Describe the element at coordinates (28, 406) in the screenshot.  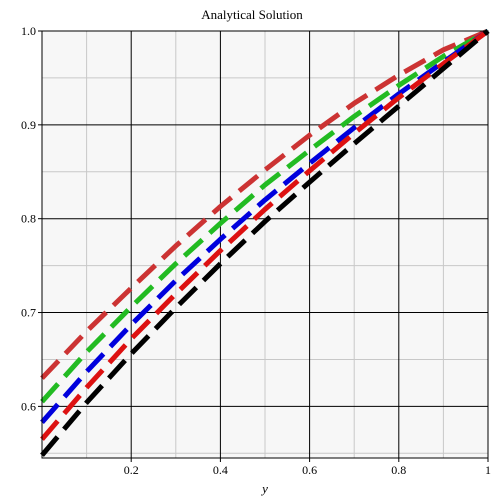
I see `y-tick-label: 0.6` at that location.